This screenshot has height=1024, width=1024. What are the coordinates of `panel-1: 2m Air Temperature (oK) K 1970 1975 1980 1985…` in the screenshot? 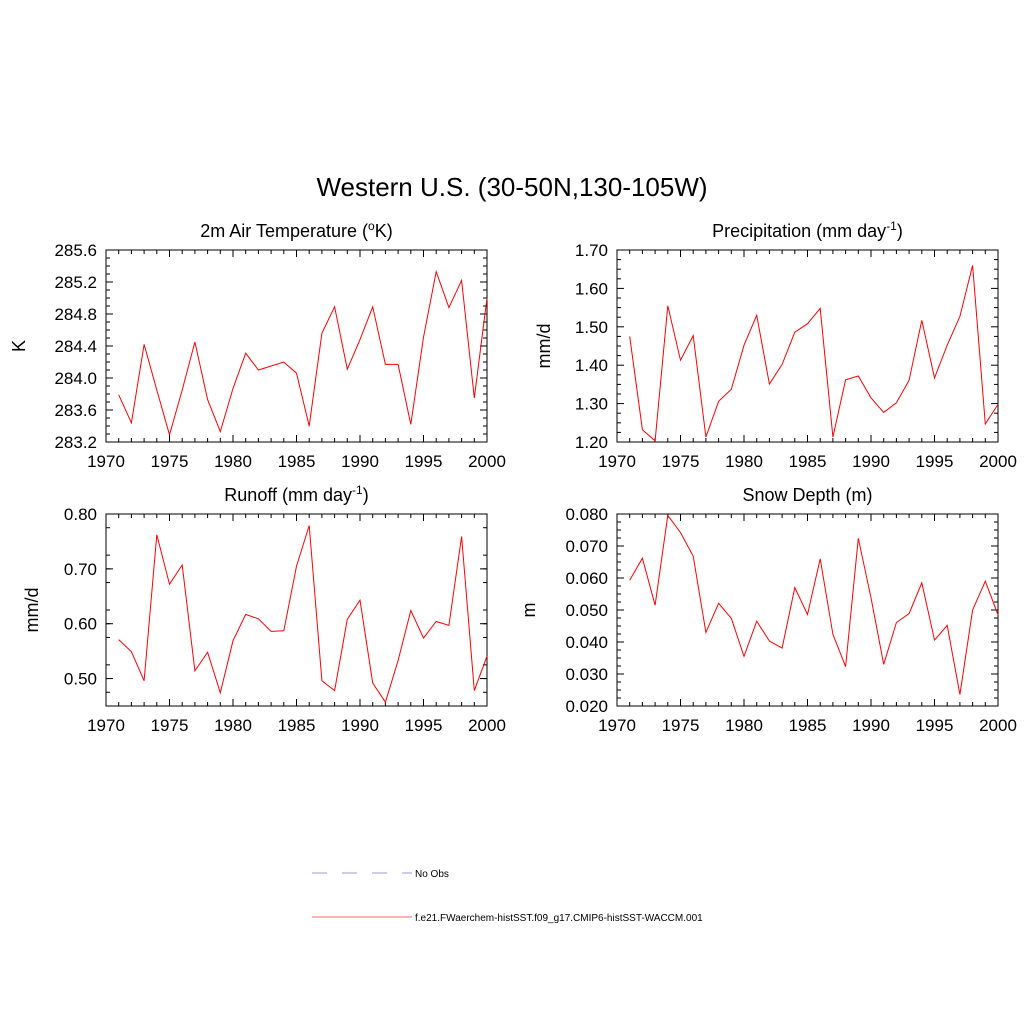 It's located at (257, 345).